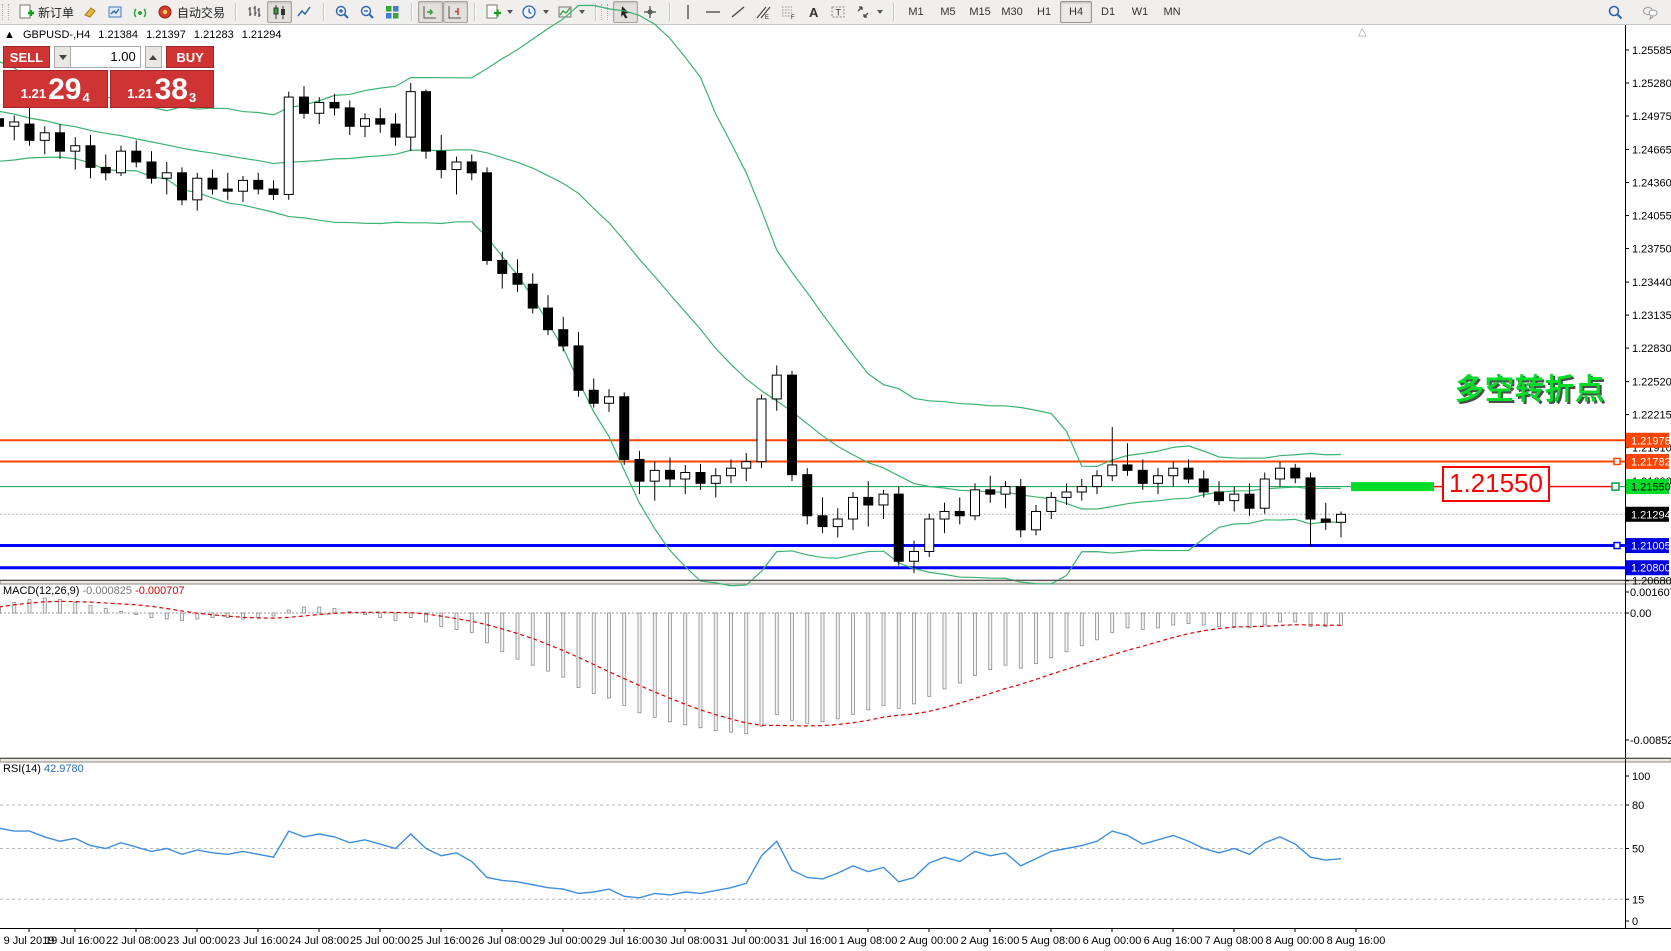 This screenshot has height=951, width=1671. What do you see at coordinates (499, 12) in the screenshot?
I see `indicators-button` at bounding box center [499, 12].